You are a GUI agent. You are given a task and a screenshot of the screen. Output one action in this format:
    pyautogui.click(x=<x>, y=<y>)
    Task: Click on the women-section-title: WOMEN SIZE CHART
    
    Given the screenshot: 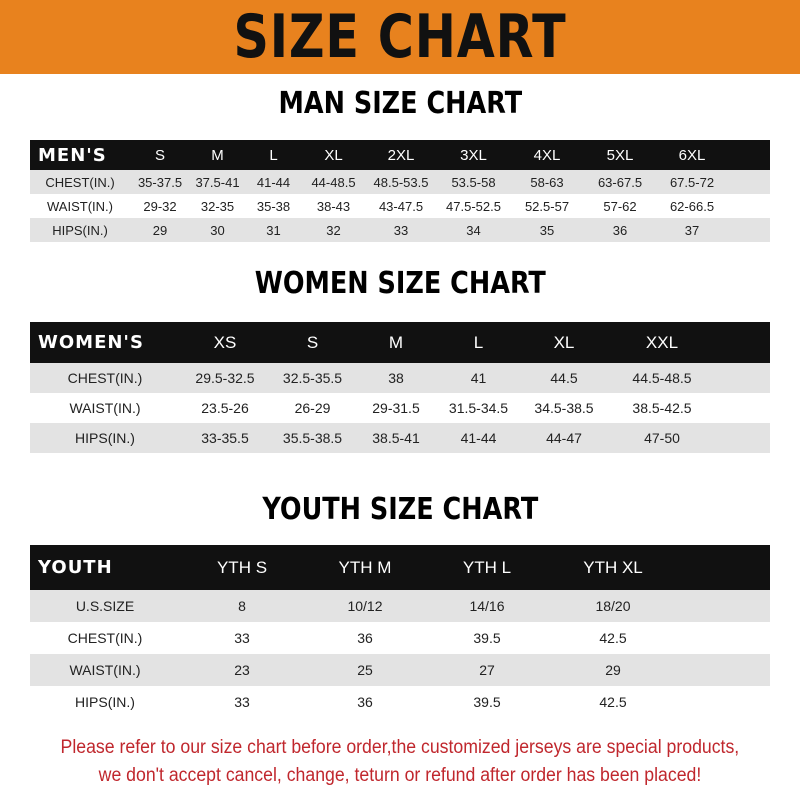 What is the action you would take?
    pyautogui.click(x=400, y=283)
    